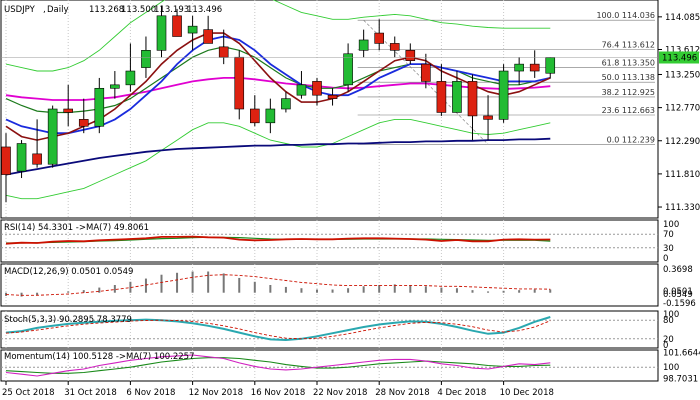  I want to click on price-tick-label: 113.612, so click(682, 50).